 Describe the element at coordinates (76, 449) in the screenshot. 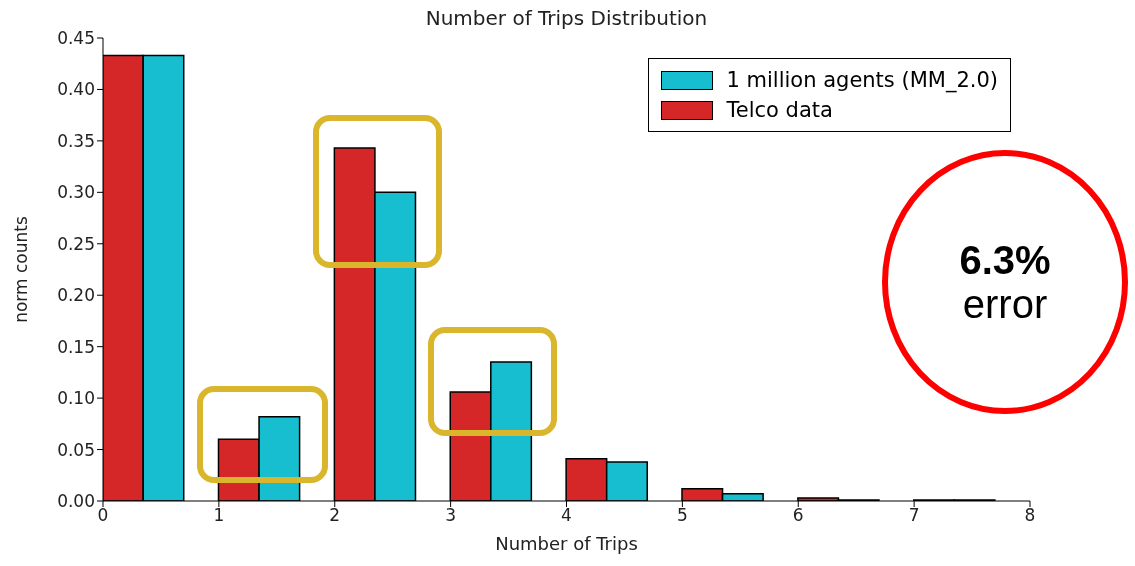

I see `y-tick-label: 0.05` at that location.